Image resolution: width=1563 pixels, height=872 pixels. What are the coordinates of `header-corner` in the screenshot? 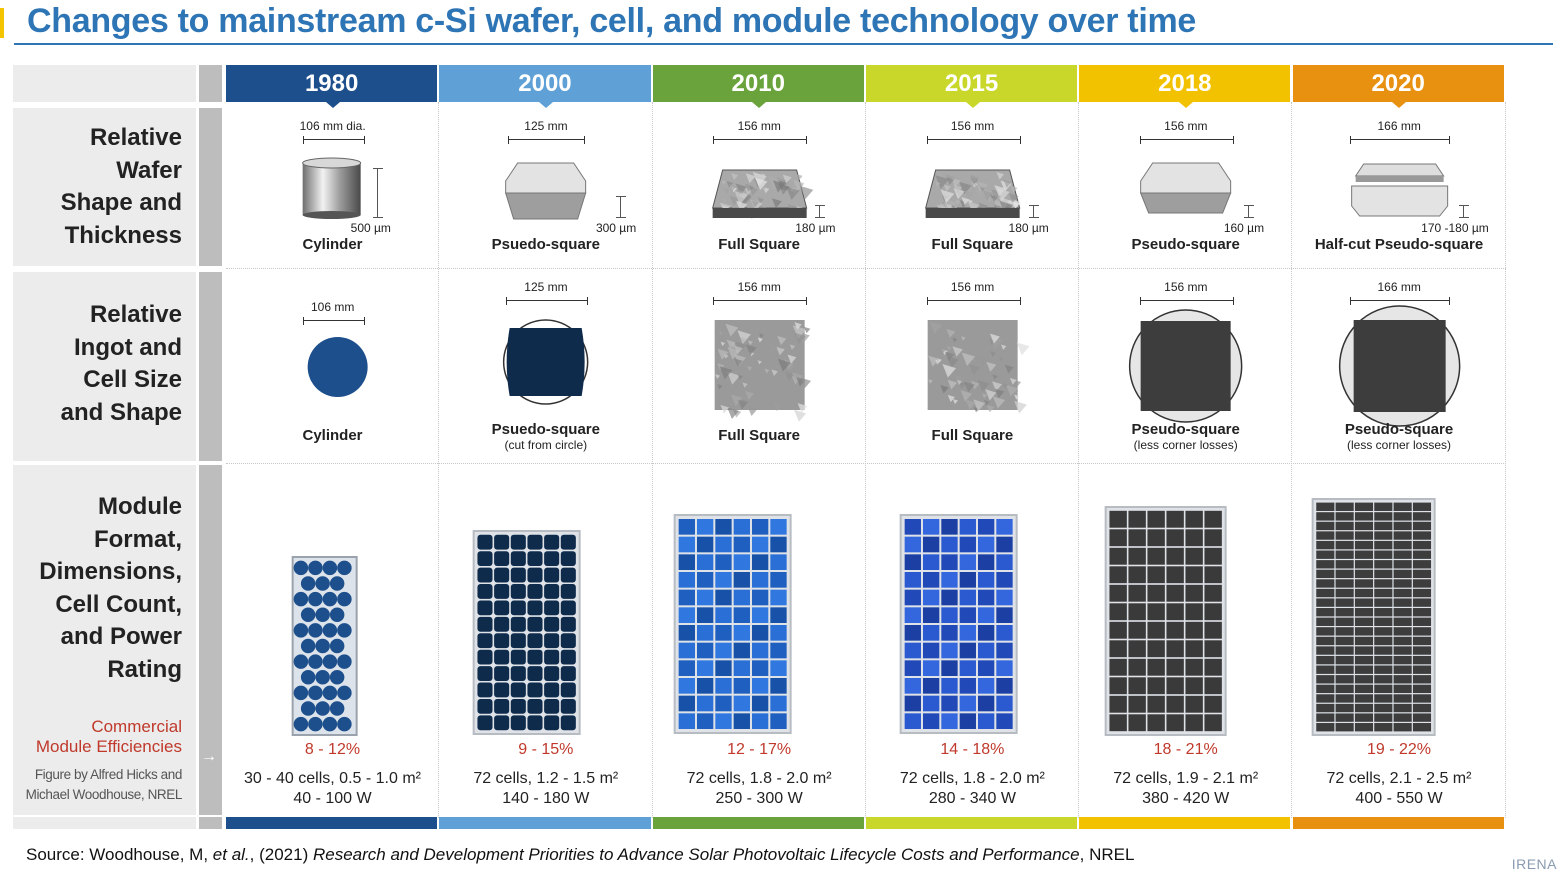 It's located at (104, 83).